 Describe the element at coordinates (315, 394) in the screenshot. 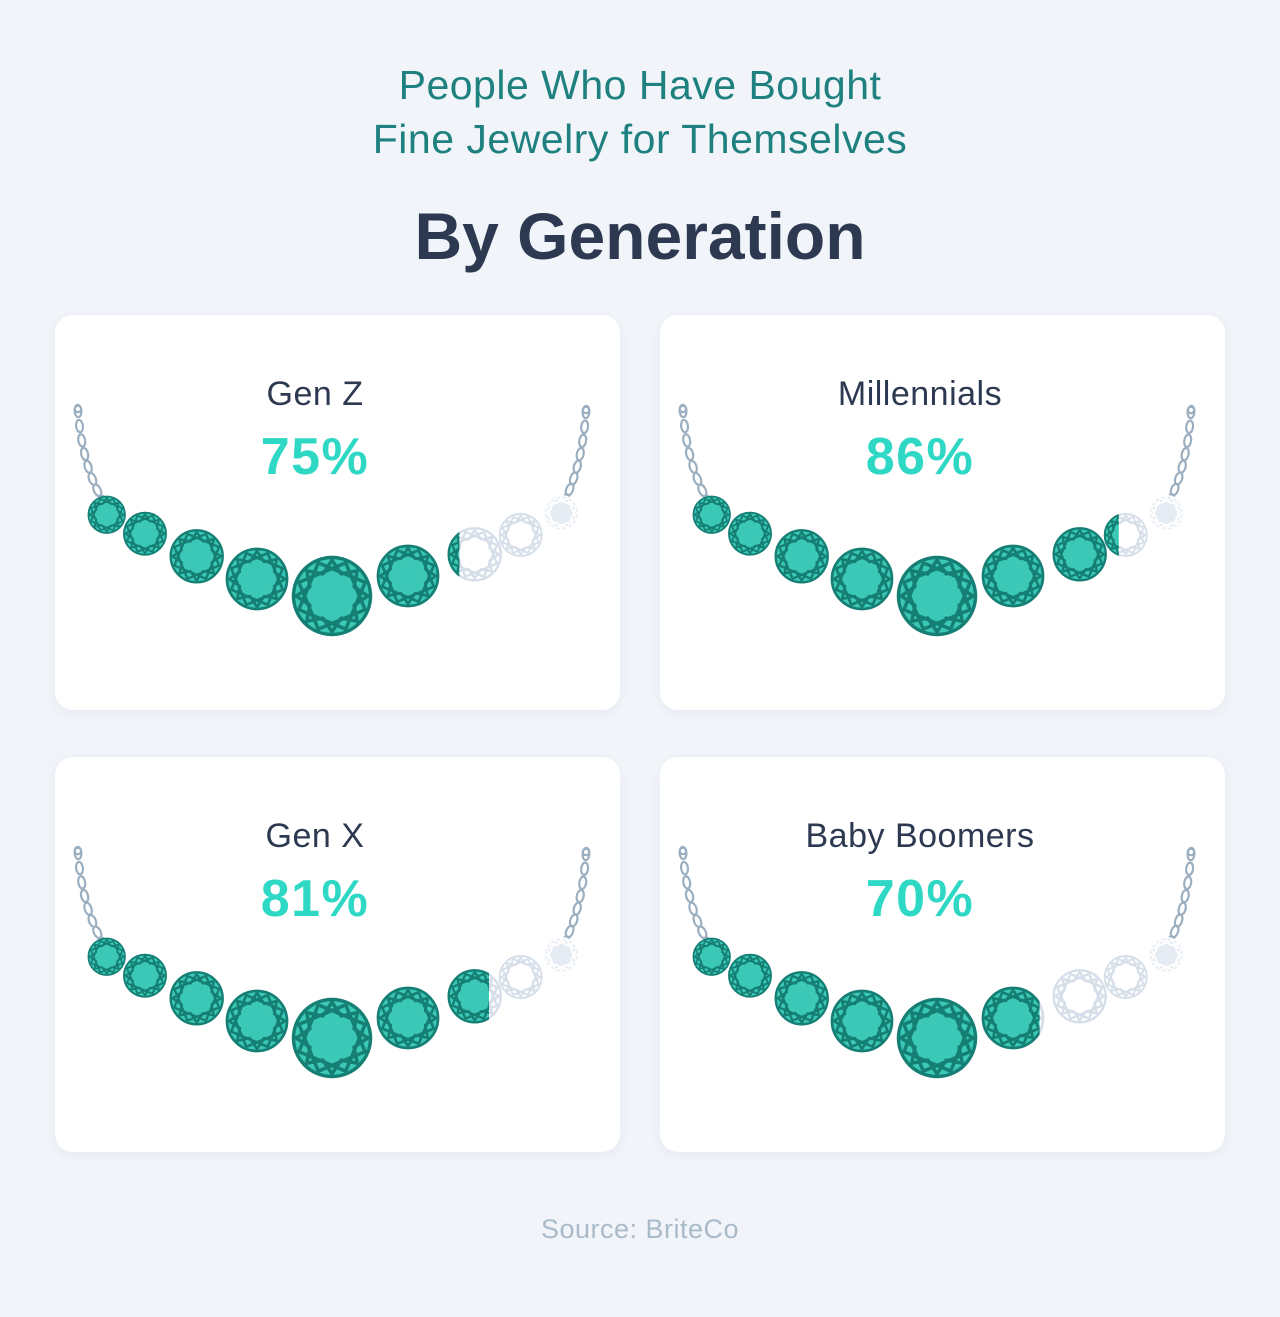

I see `card-title: Gen Z` at that location.